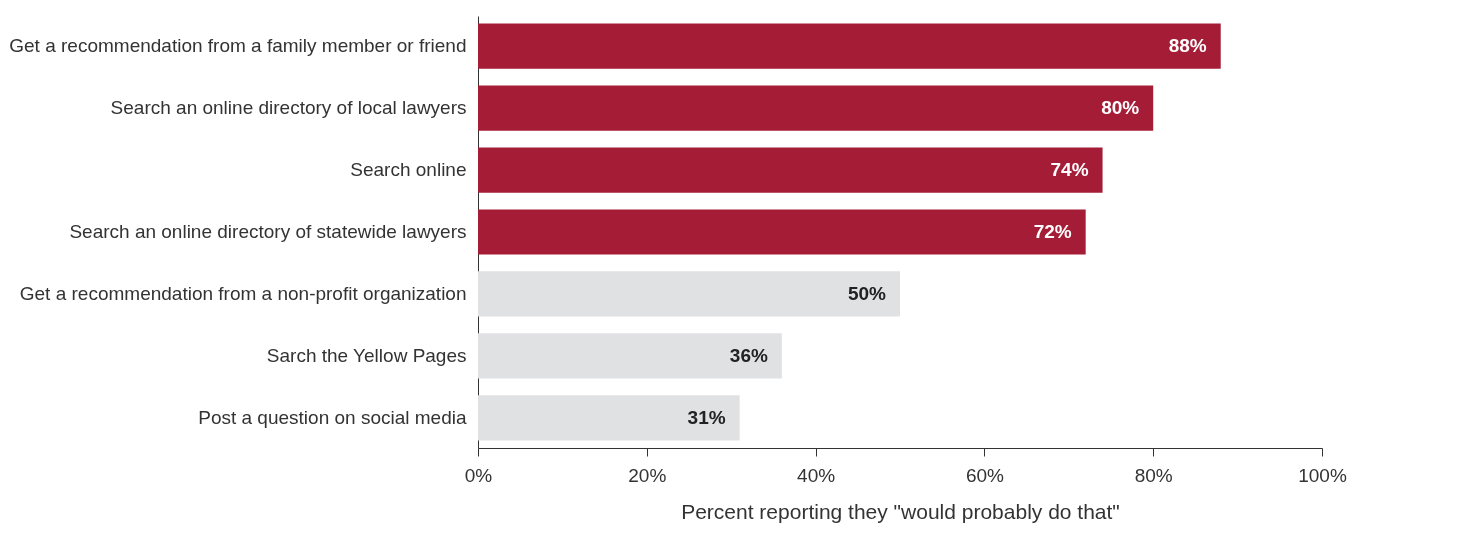  Describe the element at coordinates (238, 46) in the screenshot. I see `y-tick-label: Get a recommendation from a family member or friend` at that location.